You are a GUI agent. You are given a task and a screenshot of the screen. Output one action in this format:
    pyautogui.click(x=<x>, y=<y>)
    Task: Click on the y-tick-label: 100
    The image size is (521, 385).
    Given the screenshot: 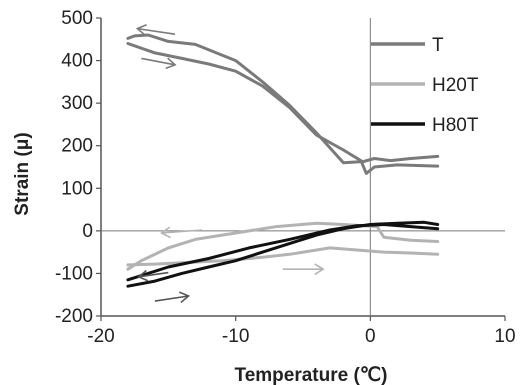 What is the action you would take?
    pyautogui.click(x=77, y=188)
    